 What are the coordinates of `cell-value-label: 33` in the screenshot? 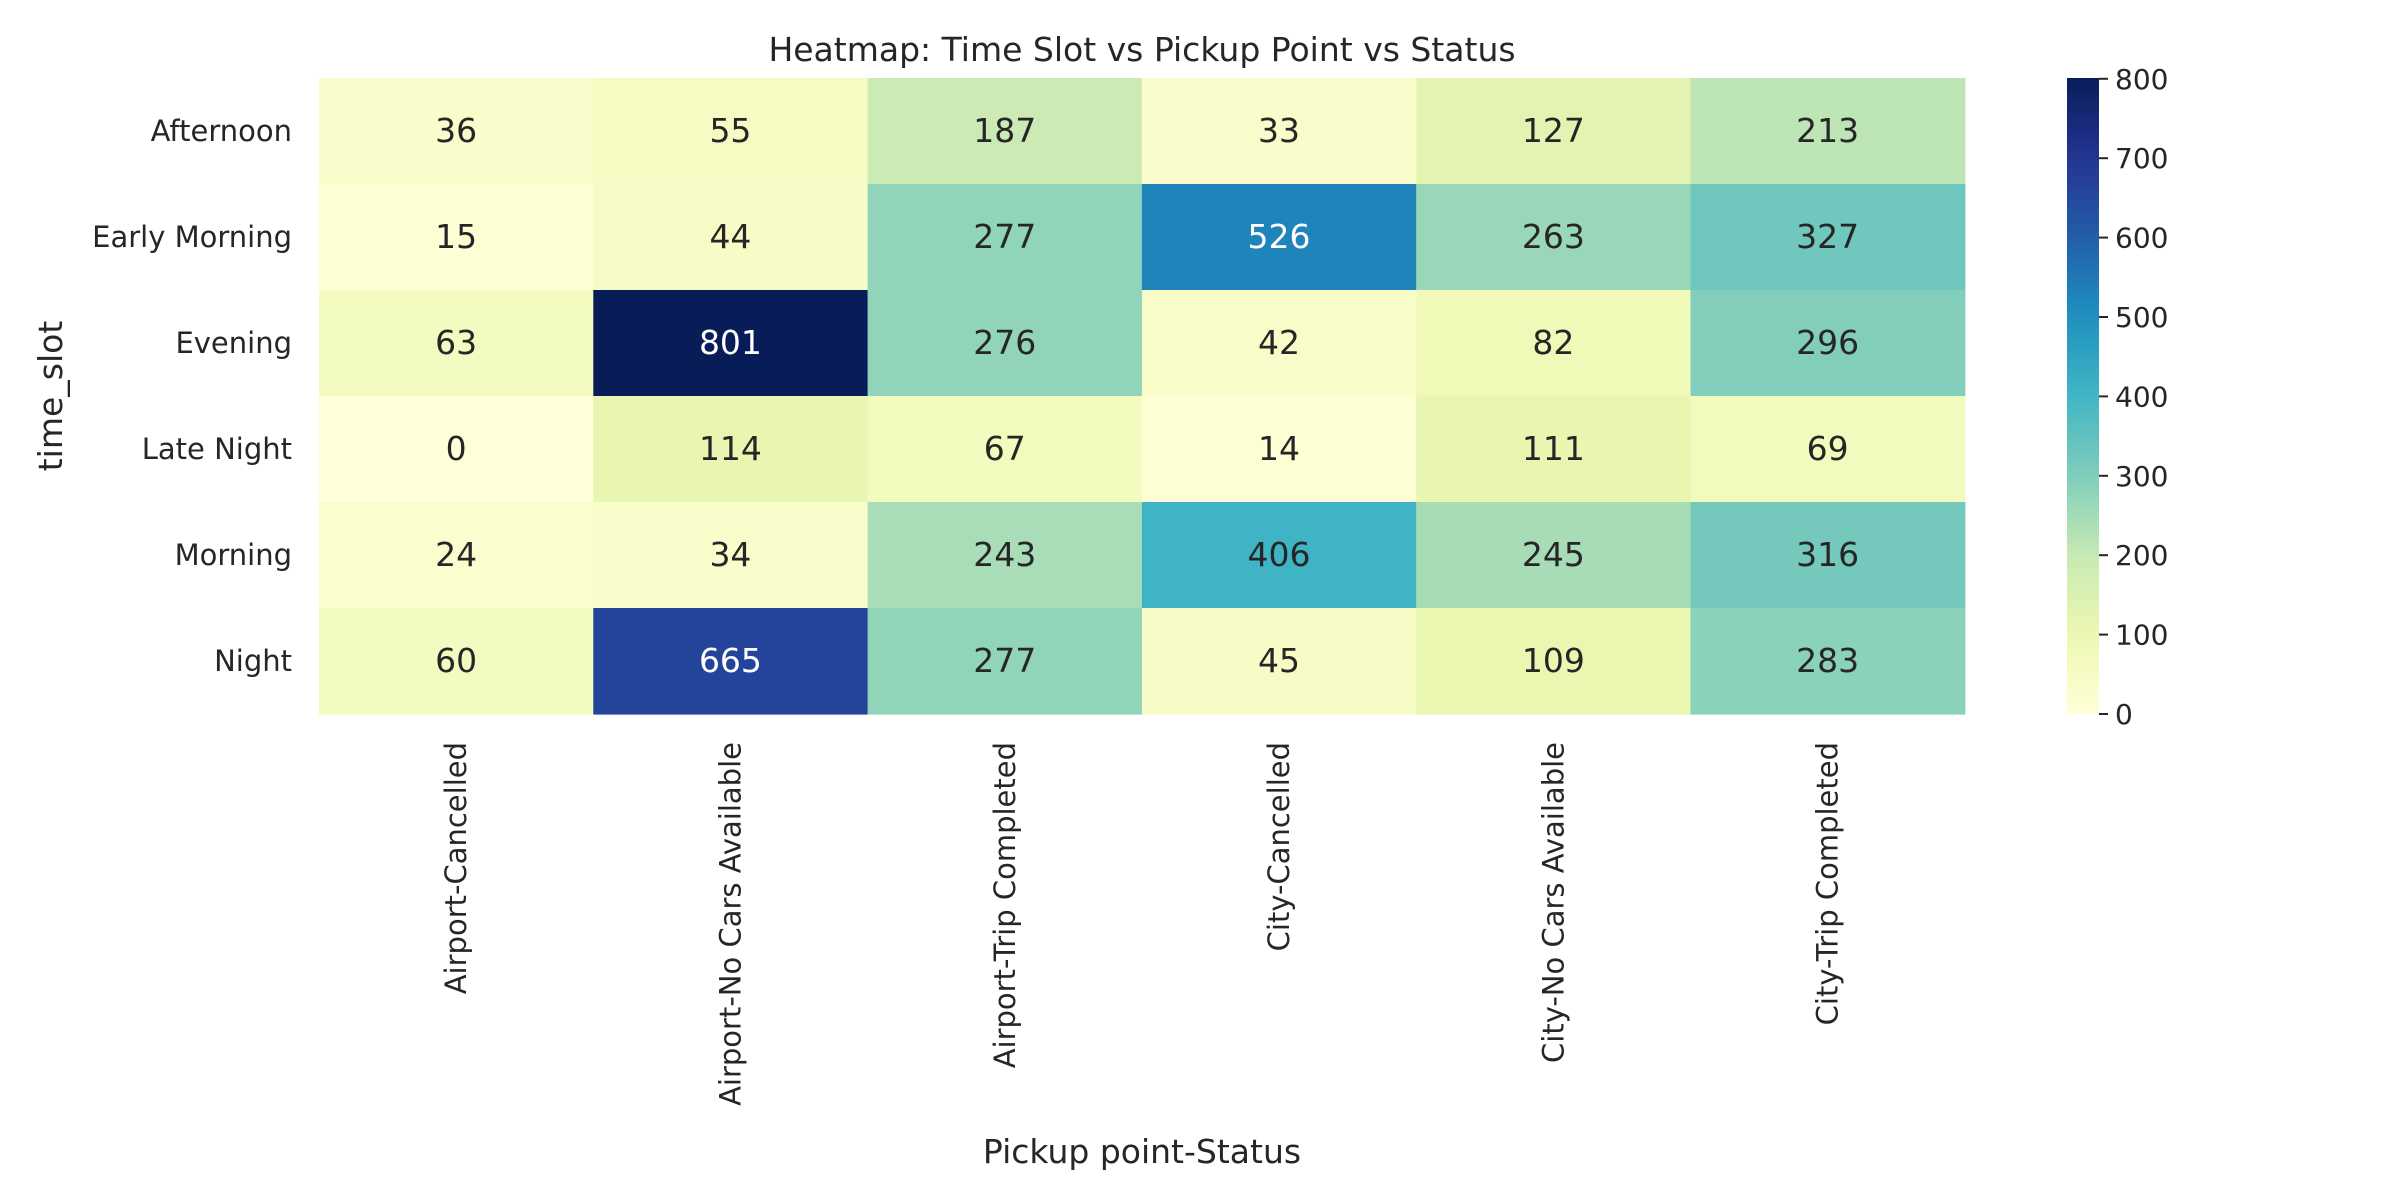 It's located at (1279, 130).